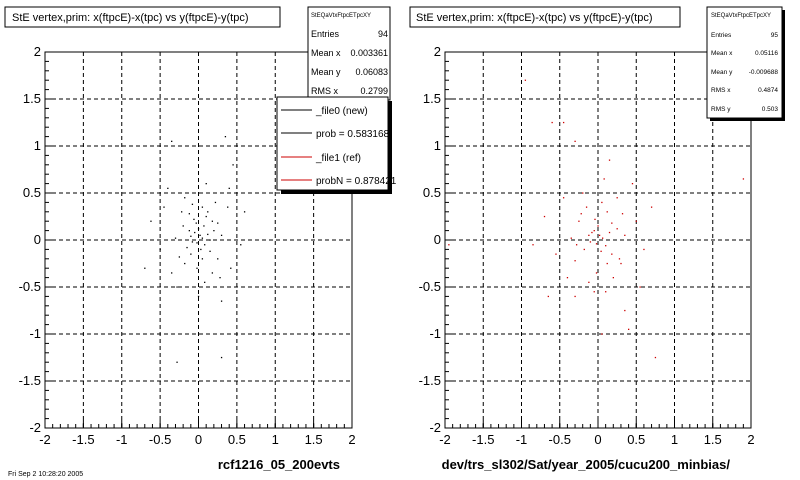 Image resolution: width=800 pixels, height=480 pixels. Describe the element at coordinates (32, 192) in the screenshot. I see `left-y-tick-label: 0.5` at that location.